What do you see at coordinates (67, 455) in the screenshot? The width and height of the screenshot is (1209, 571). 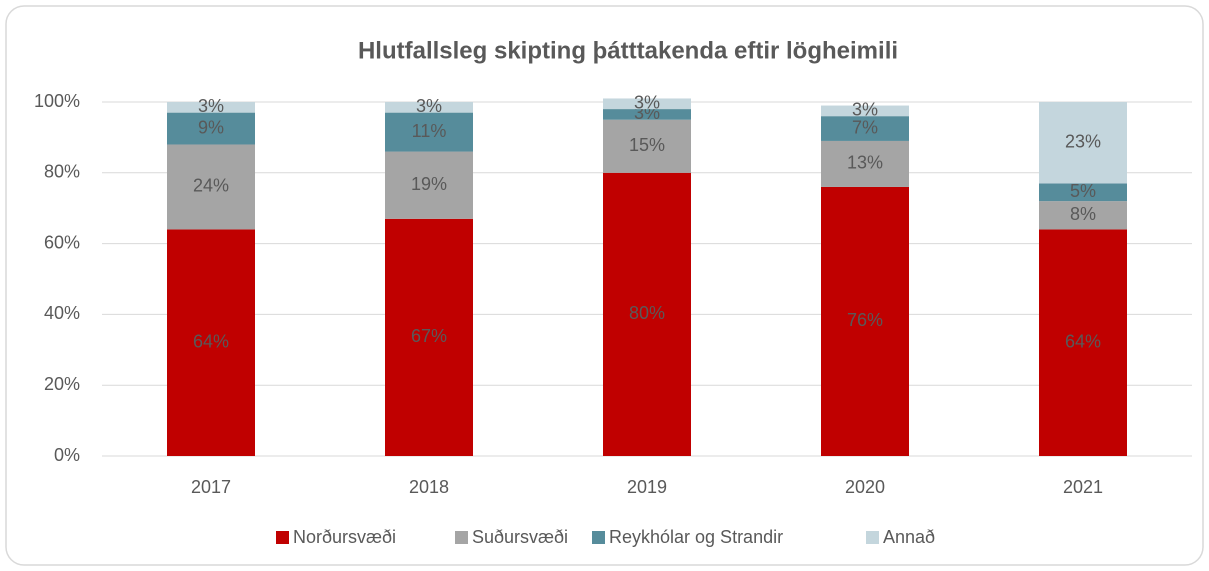 I see `y-tick-label: 0%` at bounding box center [67, 455].